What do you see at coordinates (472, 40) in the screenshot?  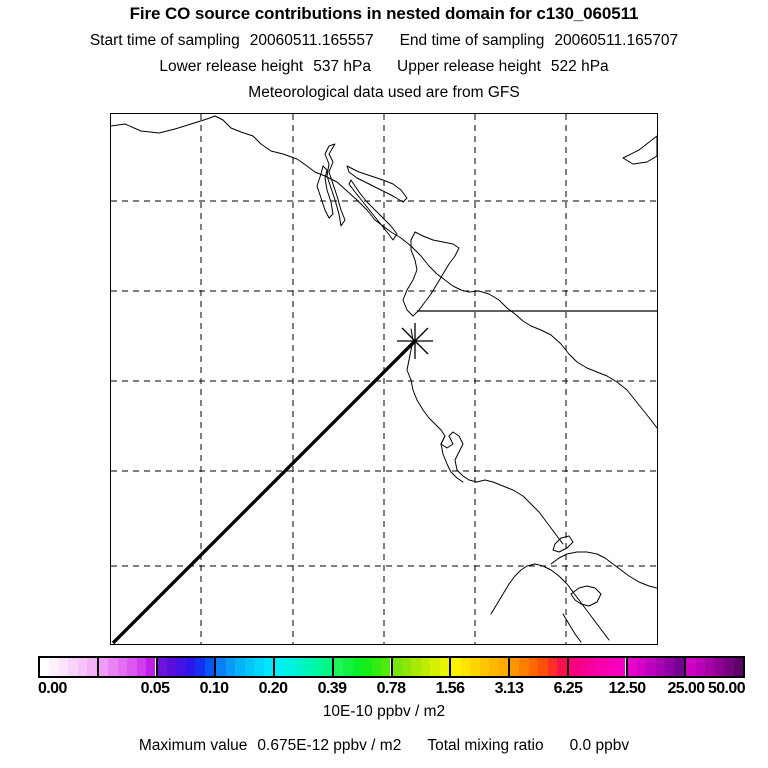 I see `end-time-label: End time of sampling` at bounding box center [472, 40].